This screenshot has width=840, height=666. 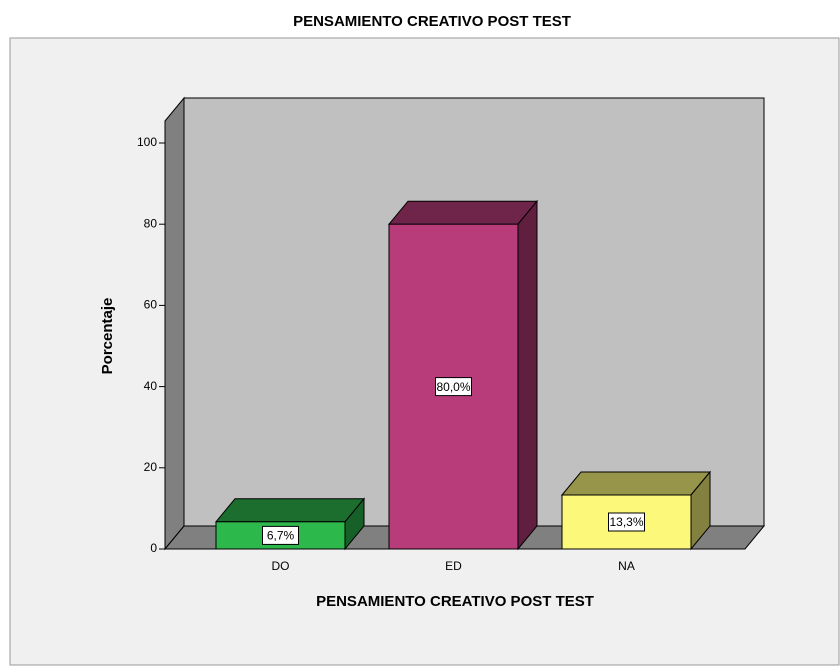 What do you see at coordinates (147, 142) in the screenshot?
I see `y-tick-label: 100` at bounding box center [147, 142].